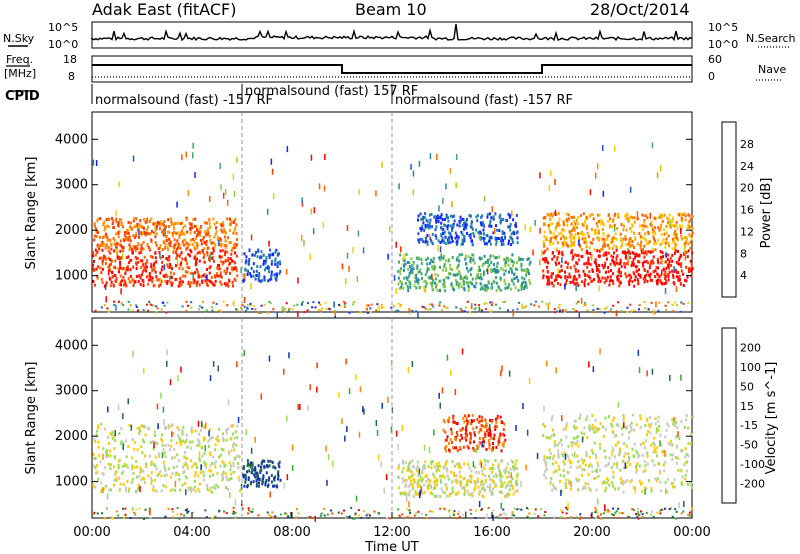 Image resolution: width=800 pixels, height=554 pixels. Describe the element at coordinates (750, 367) in the screenshot. I see `velocity-colorbar-tick: 100` at that location.